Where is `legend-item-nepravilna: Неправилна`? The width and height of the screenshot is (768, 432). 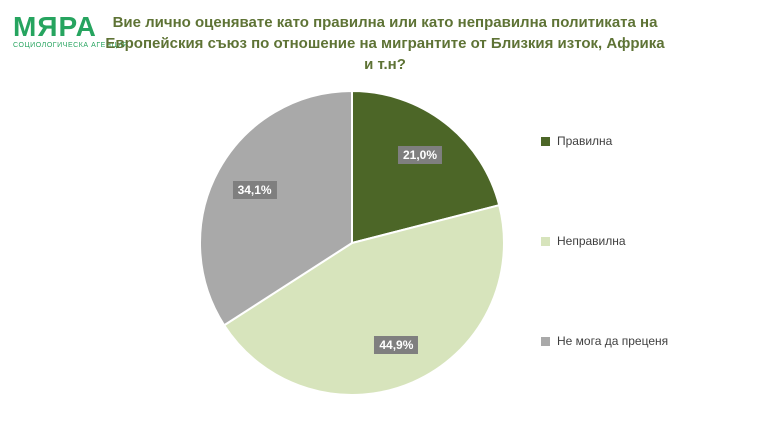 legend-item-nepravilna: Неправилна is located at coordinates (583, 241).